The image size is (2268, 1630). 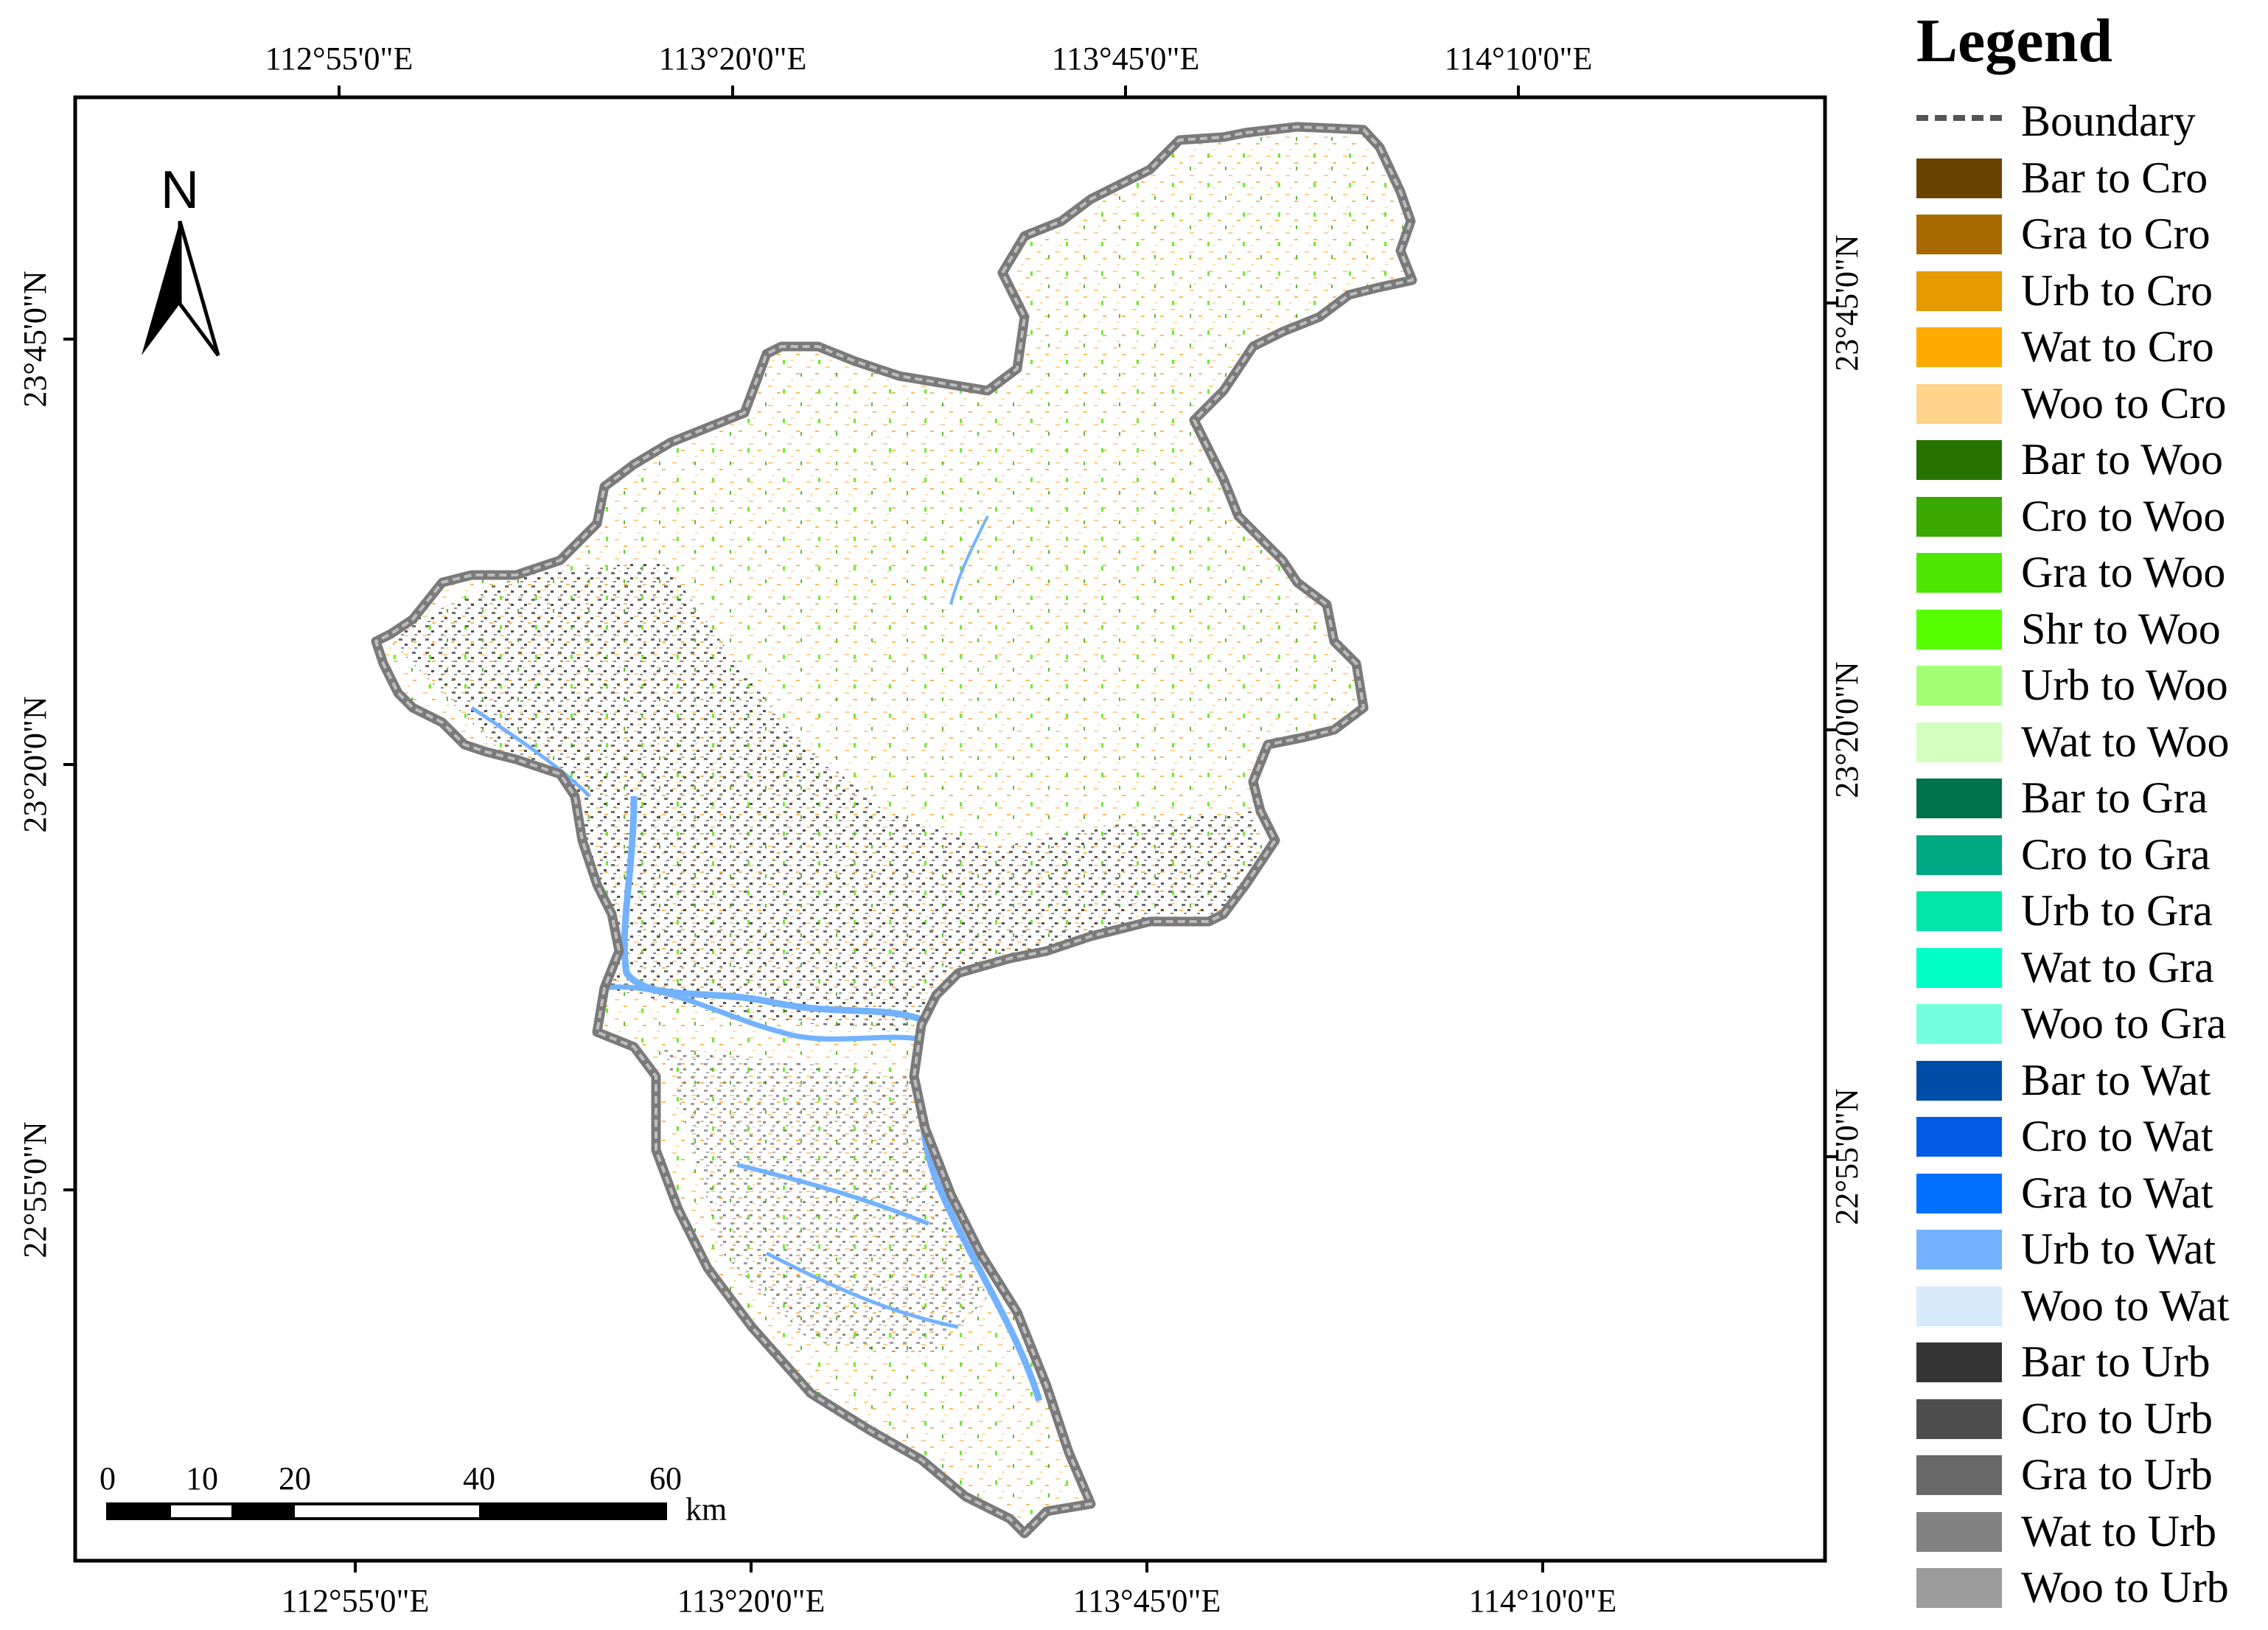 I want to click on legend-label: Woo to Wat, so click(x=2125, y=1305).